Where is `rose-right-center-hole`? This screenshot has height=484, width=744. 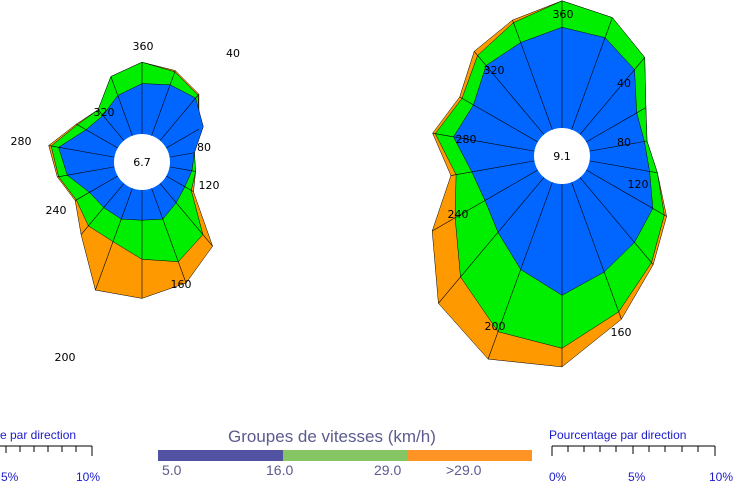 rose-right-center-hole is located at coordinates (562, 156).